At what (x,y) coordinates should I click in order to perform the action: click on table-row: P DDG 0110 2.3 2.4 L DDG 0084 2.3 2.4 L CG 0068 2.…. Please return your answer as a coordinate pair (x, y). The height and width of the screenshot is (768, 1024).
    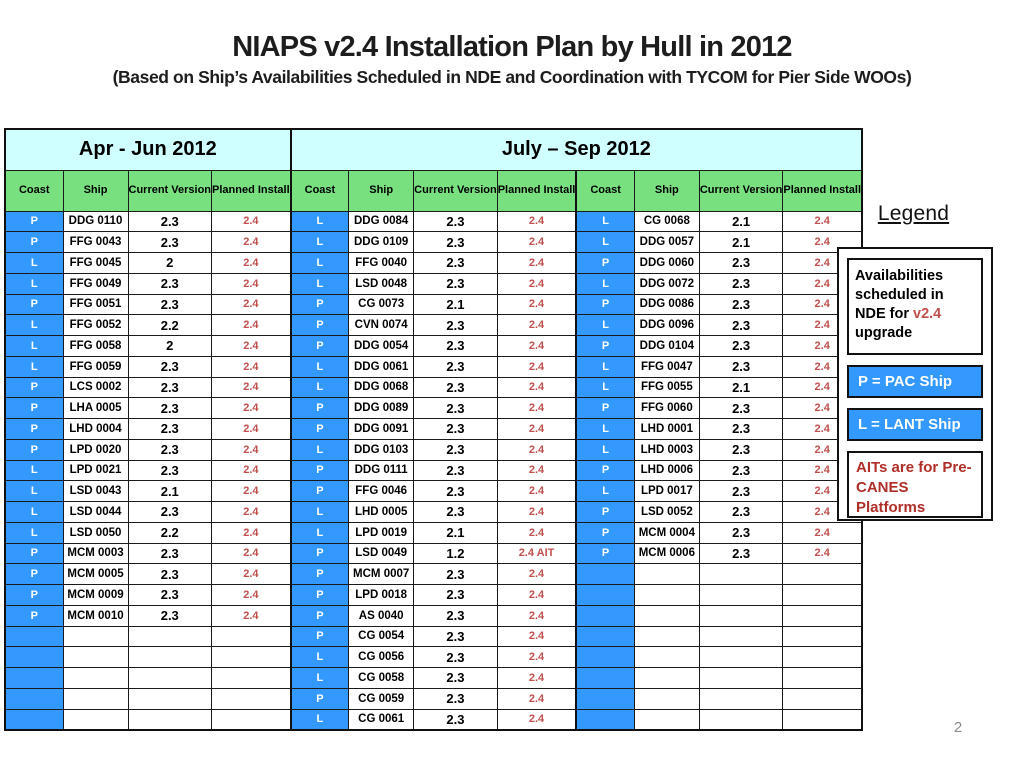
    Looking at the image, I should click on (433, 221).